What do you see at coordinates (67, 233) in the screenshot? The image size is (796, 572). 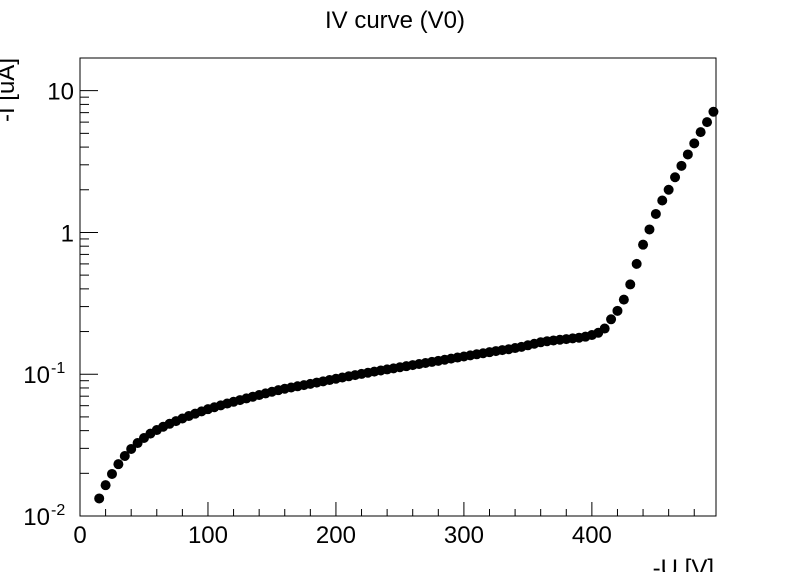 I see `y-tick-label: 1` at bounding box center [67, 233].